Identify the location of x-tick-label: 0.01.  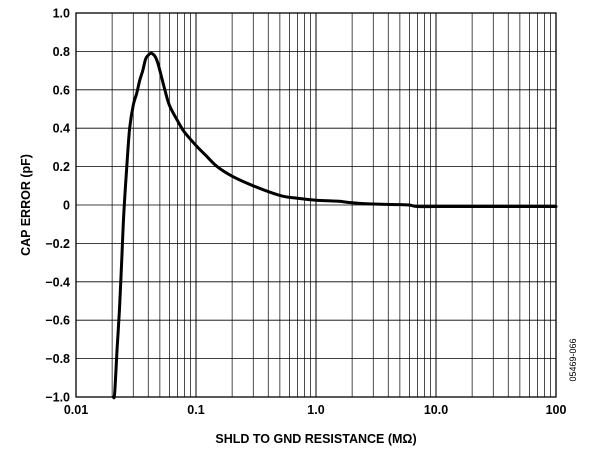
(76, 410).